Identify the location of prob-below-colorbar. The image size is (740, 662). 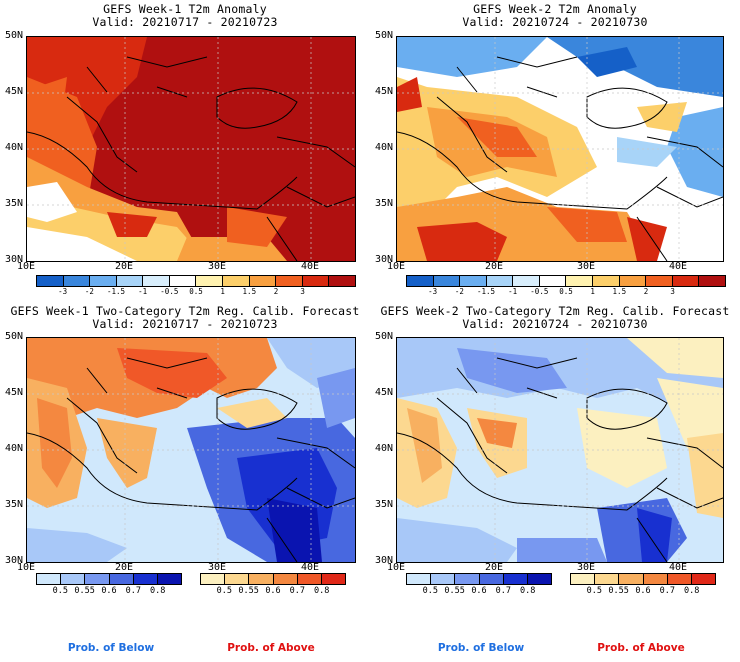
(479, 579).